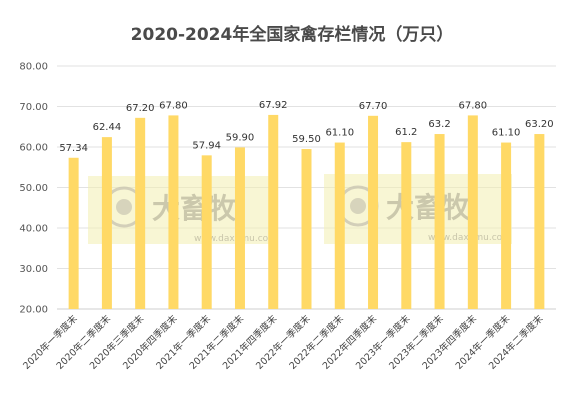 The height and width of the screenshot is (404, 584). I want to click on y-tick-label: 70.00, so click(33, 107).